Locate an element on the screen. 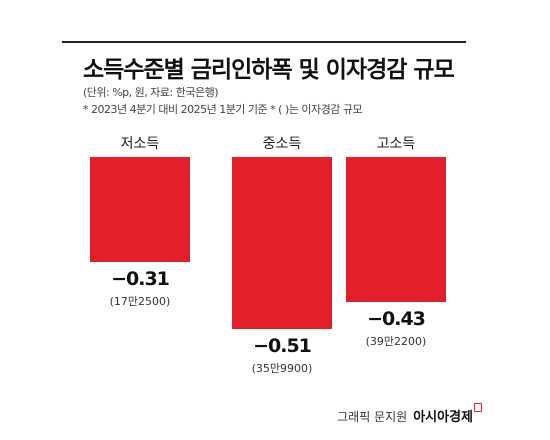 The width and height of the screenshot is (550, 440). annotation-label-high: (39만2200) is located at coordinates (396, 342).